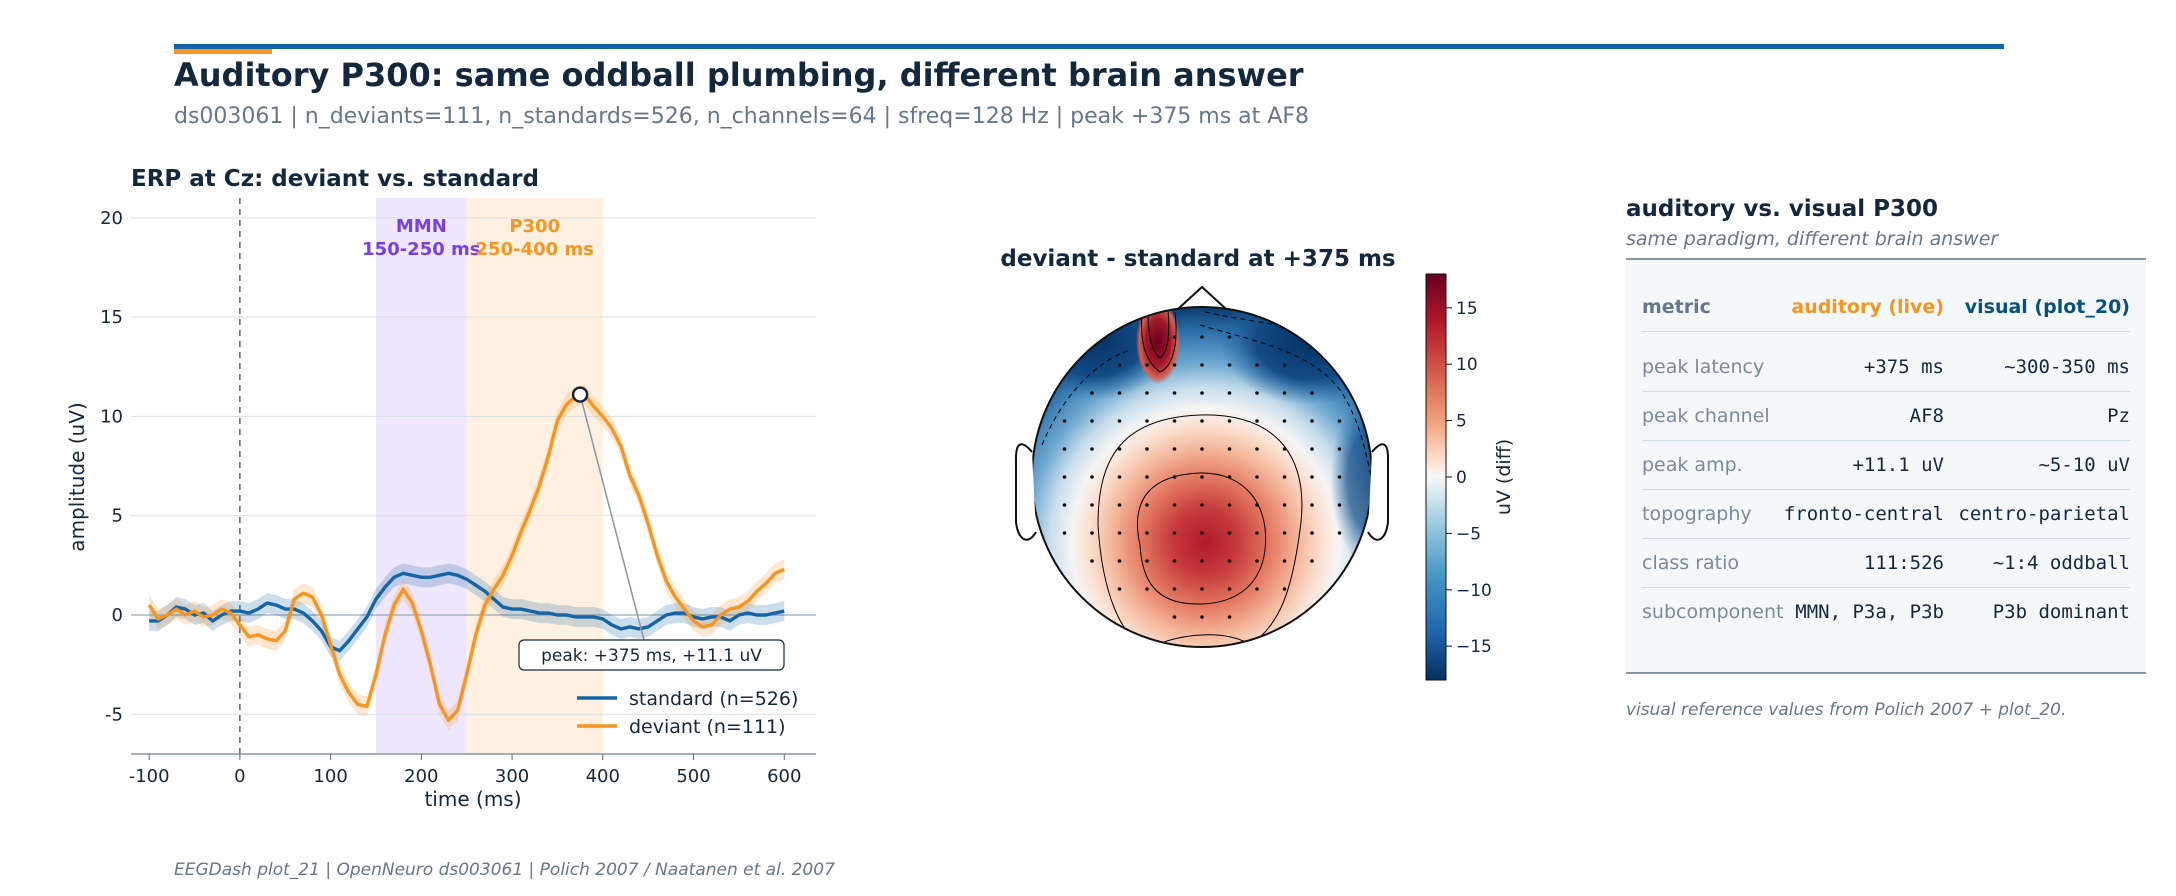  I want to click on table-cell-metric: topography, so click(1697, 514).